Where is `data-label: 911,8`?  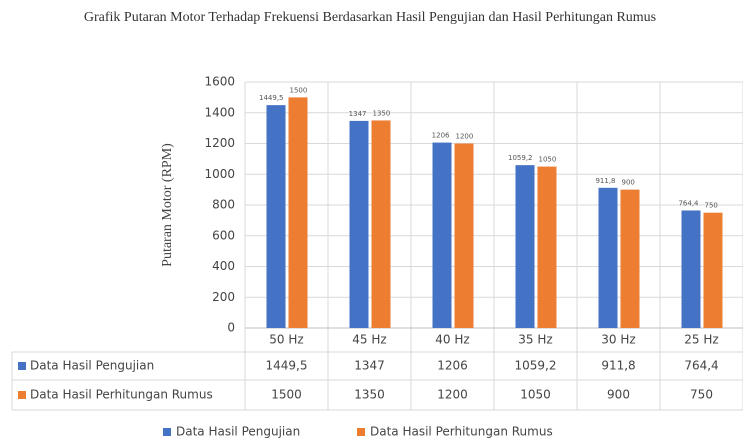 data-label: 911,8 is located at coordinates (605, 181).